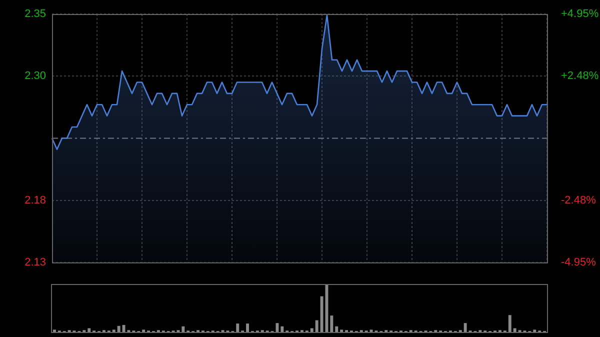 This screenshot has width=600, height=337. What do you see at coordinates (35, 14) in the screenshot?
I see `y-tick-label: 2.35` at bounding box center [35, 14].